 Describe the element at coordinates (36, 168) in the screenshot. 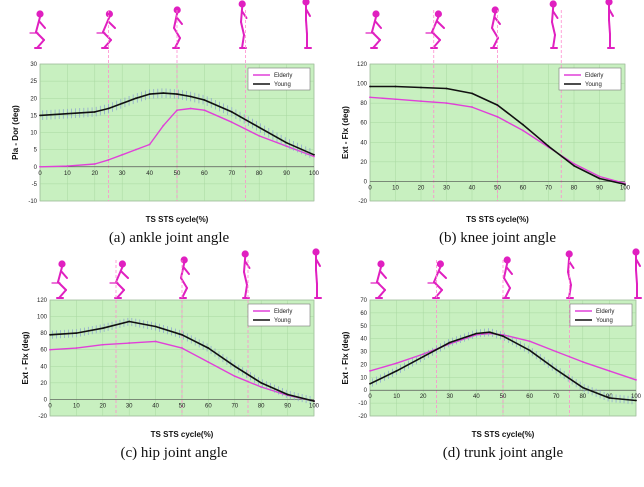

I see `y-tick-label: 0` at that location.